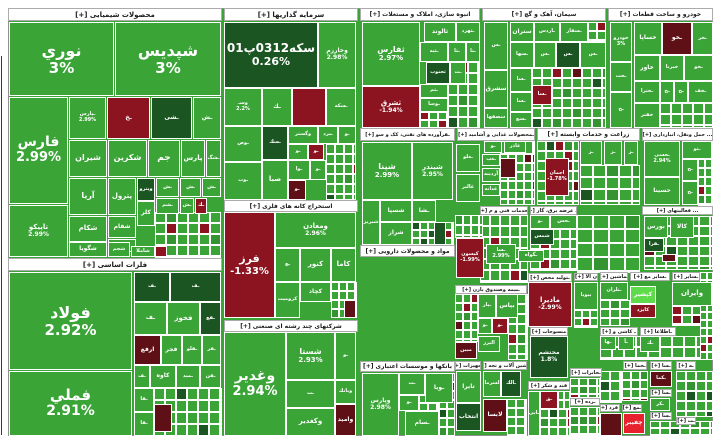 The width and height of the screenshot is (720, 442). Describe the element at coordinates (152, 287) in the screenshot. I see `map-tile: ـف` at that location.